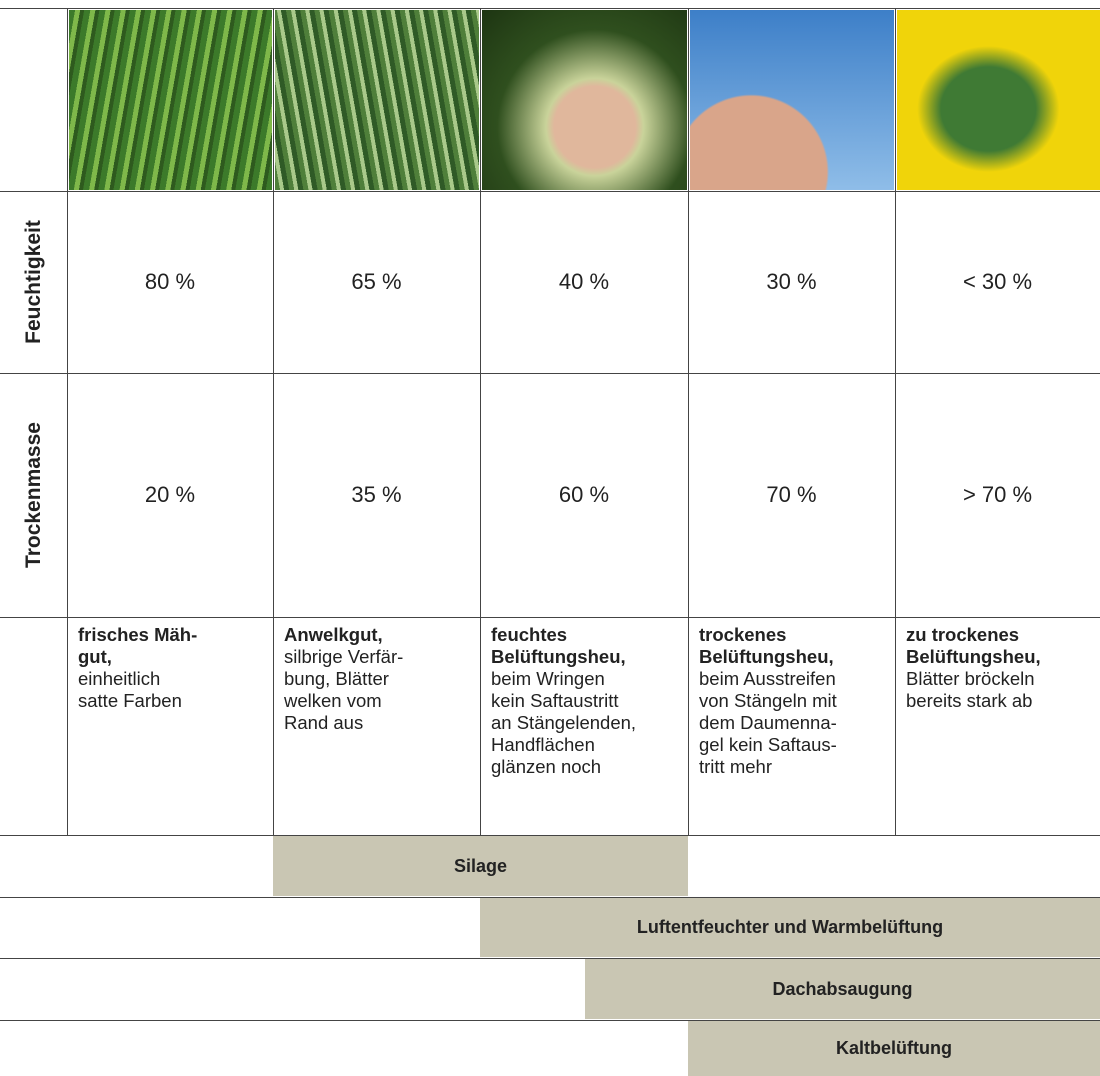 The height and width of the screenshot is (1076, 1100). Describe the element at coordinates (997, 281) in the screenshot. I see `cell-value: < 30 %` at that location.